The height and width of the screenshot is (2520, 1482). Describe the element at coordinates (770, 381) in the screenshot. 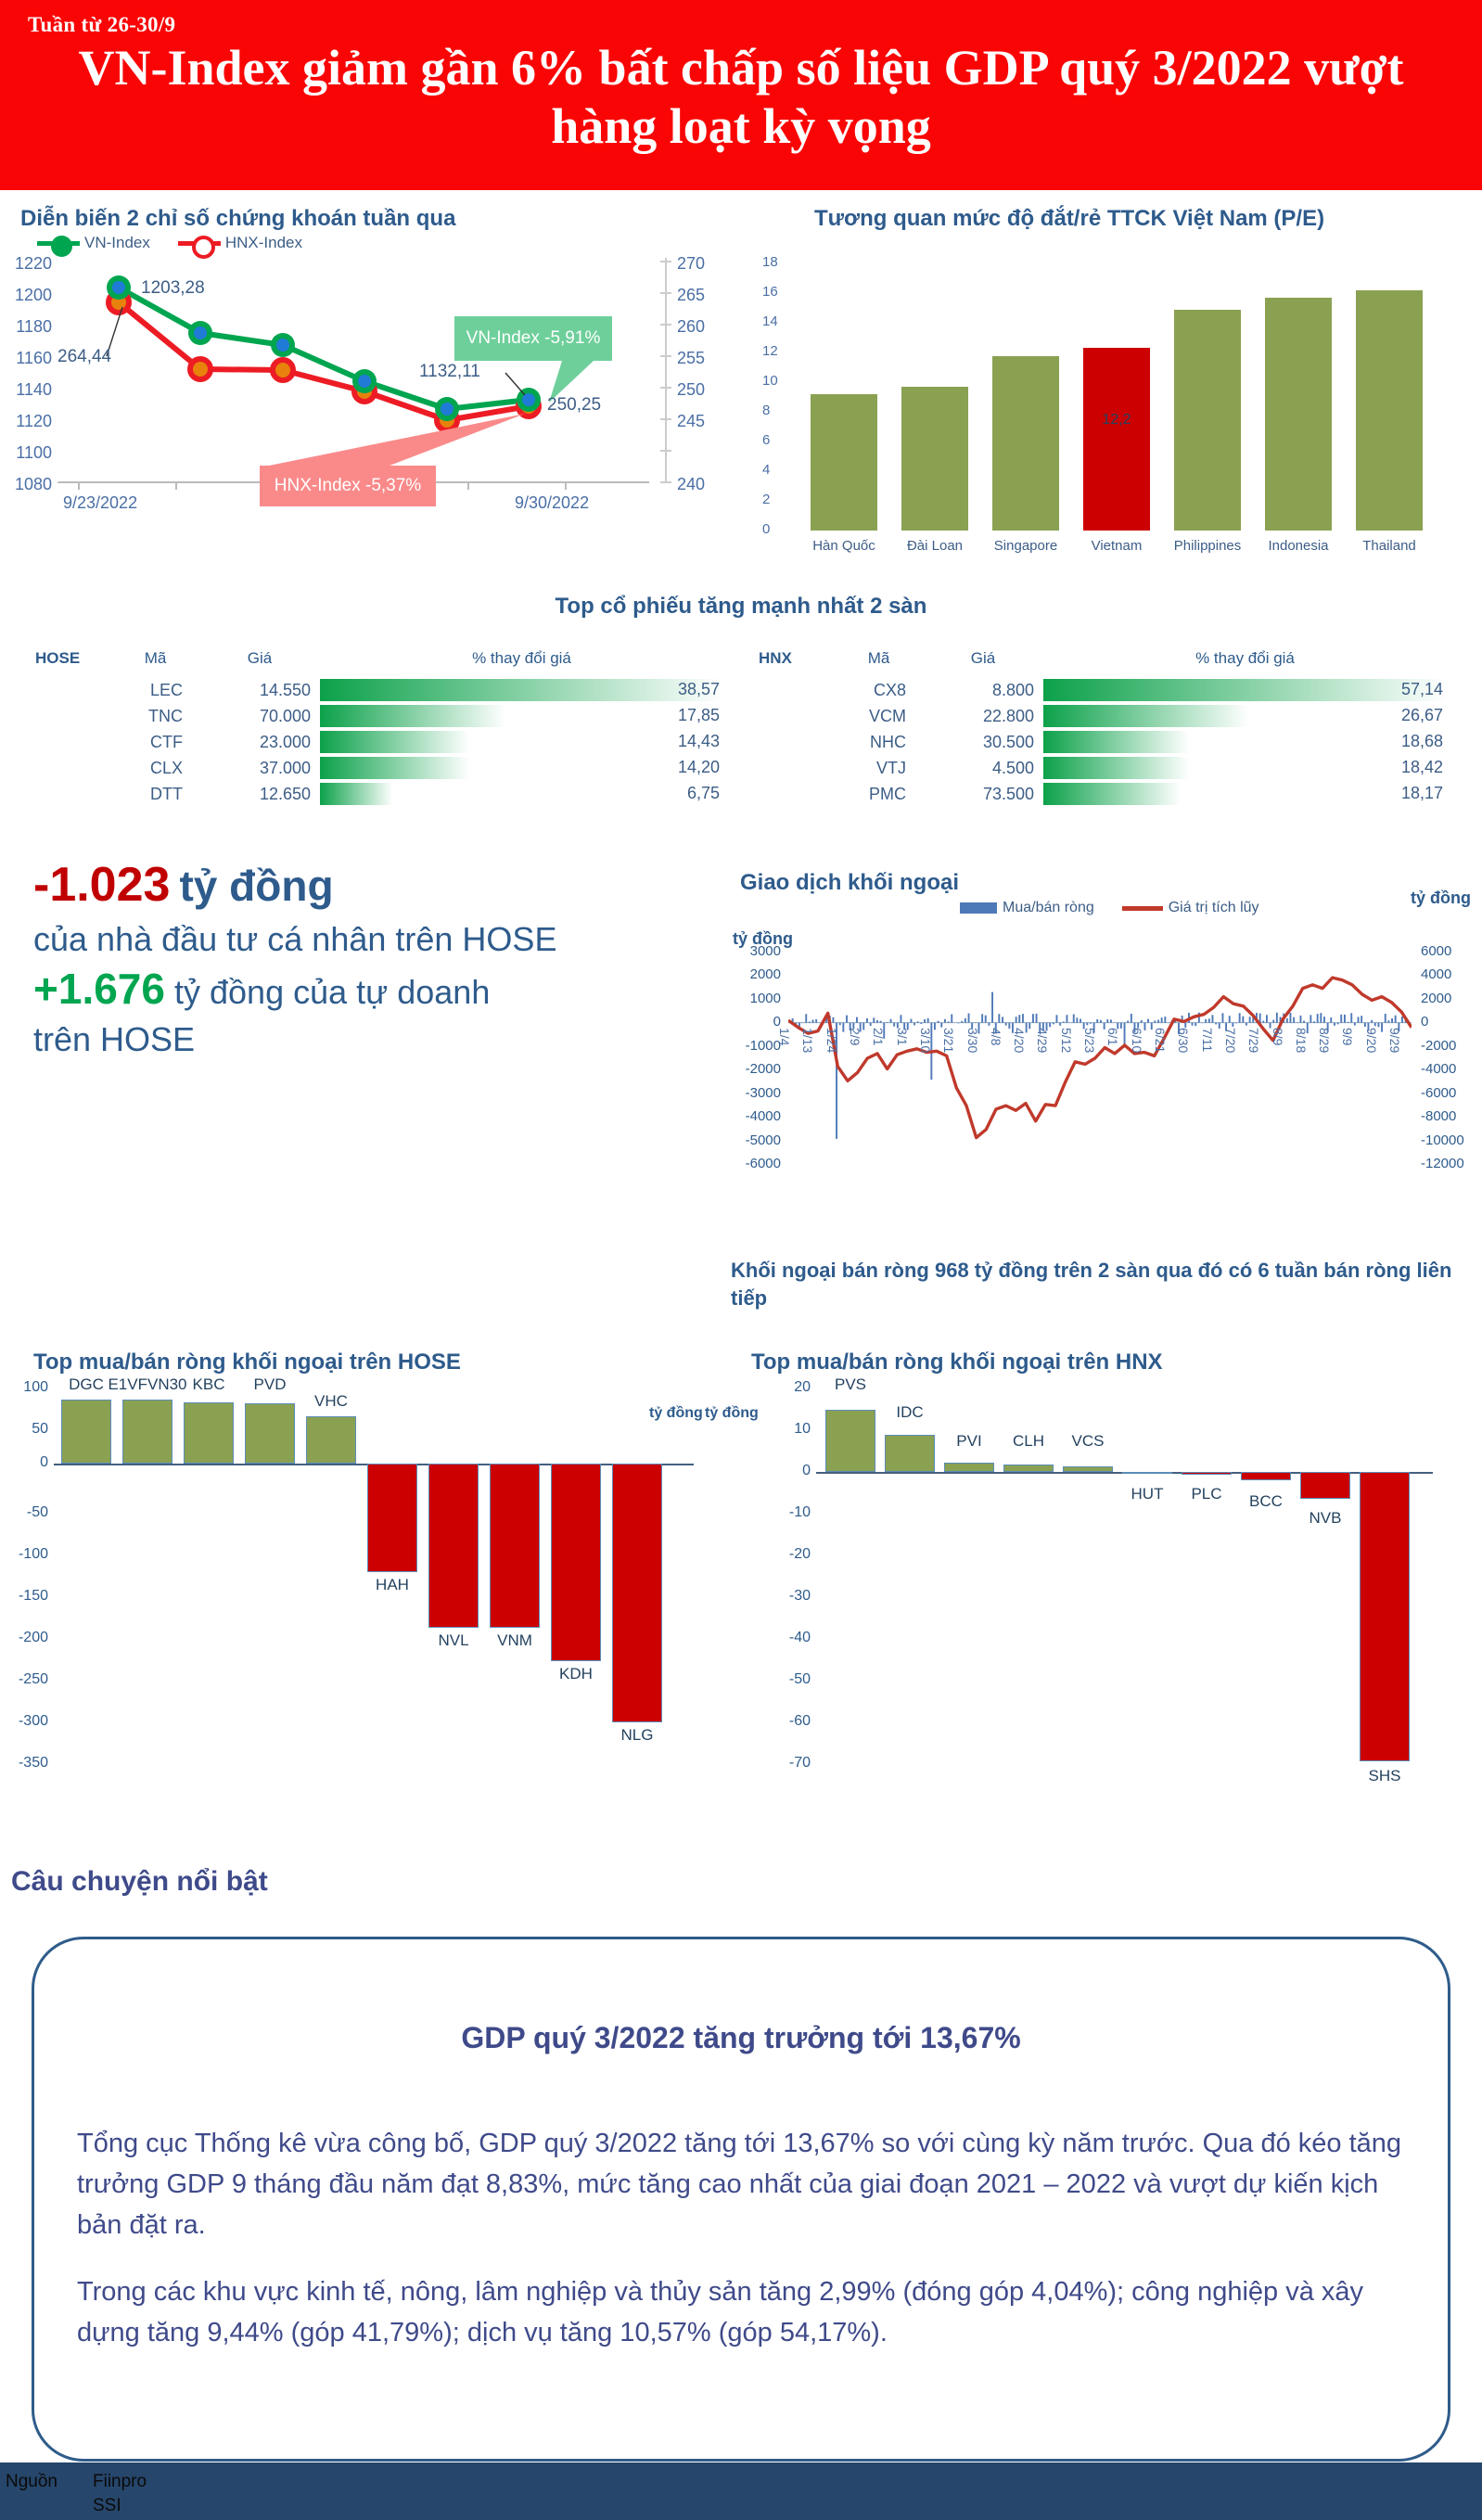

I see `pe-y-tick: 10` at that location.